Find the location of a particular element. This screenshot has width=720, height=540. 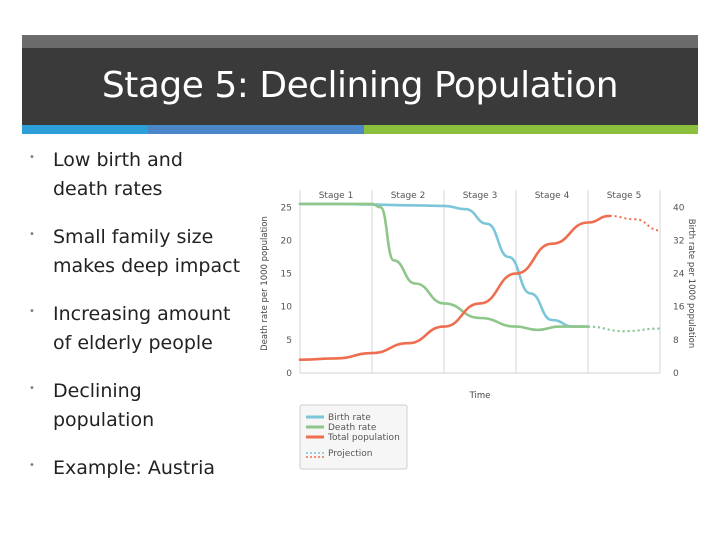

bullet-item: • Example: Austria is located at coordinates (147, 468).